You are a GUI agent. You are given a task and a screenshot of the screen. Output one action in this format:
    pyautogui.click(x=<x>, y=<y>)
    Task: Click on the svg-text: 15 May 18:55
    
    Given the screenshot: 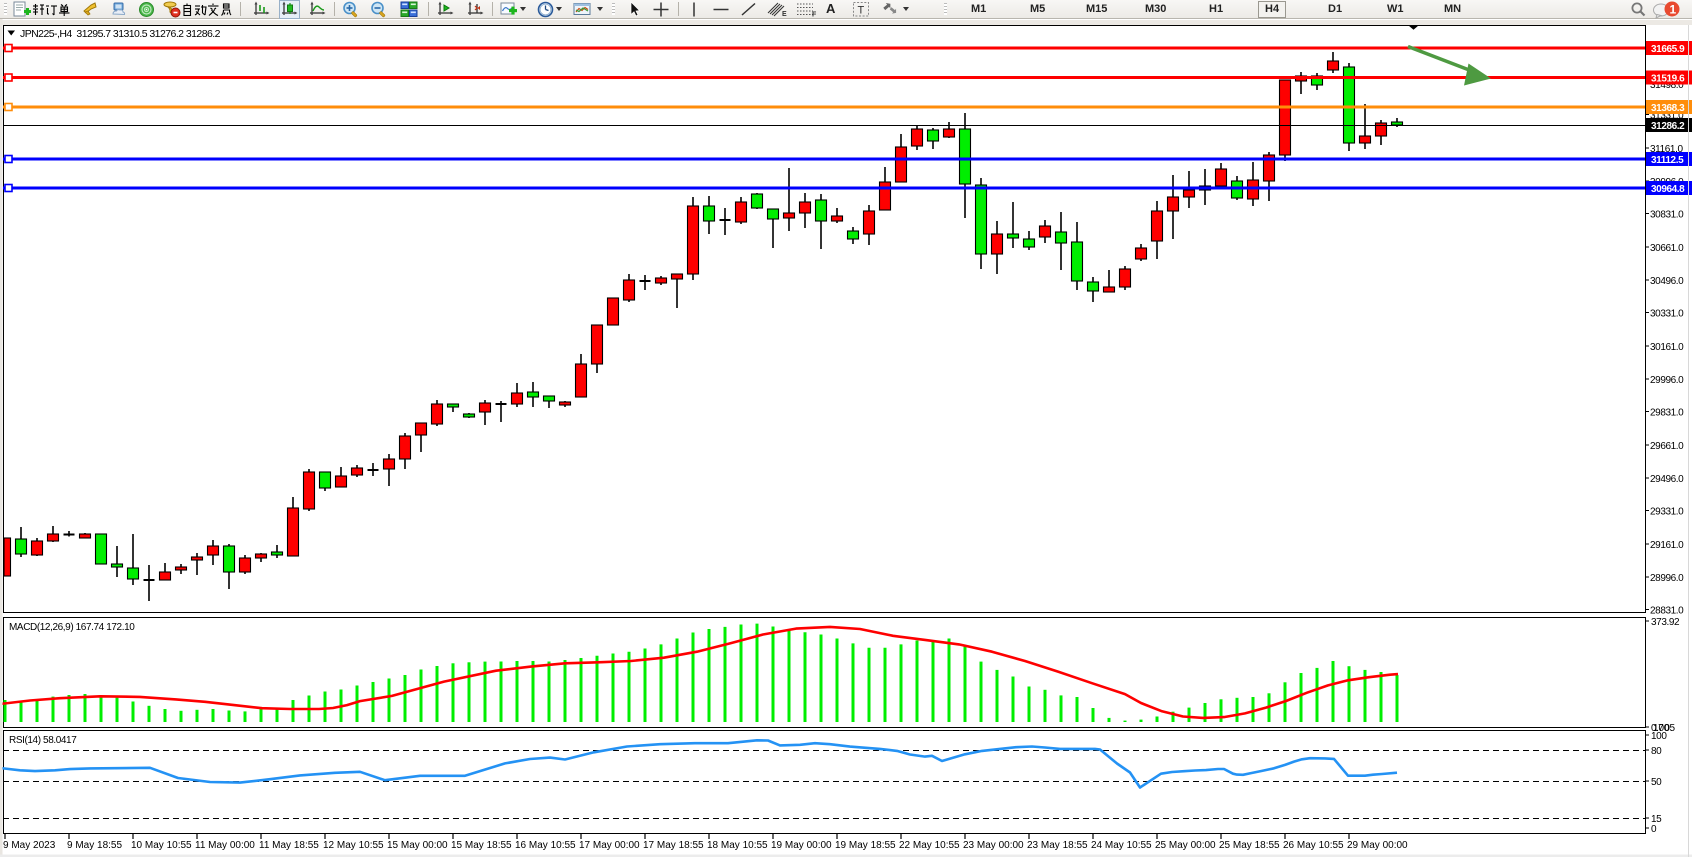 What is the action you would take?
    pyautogui.click(x=481, y=845)
    